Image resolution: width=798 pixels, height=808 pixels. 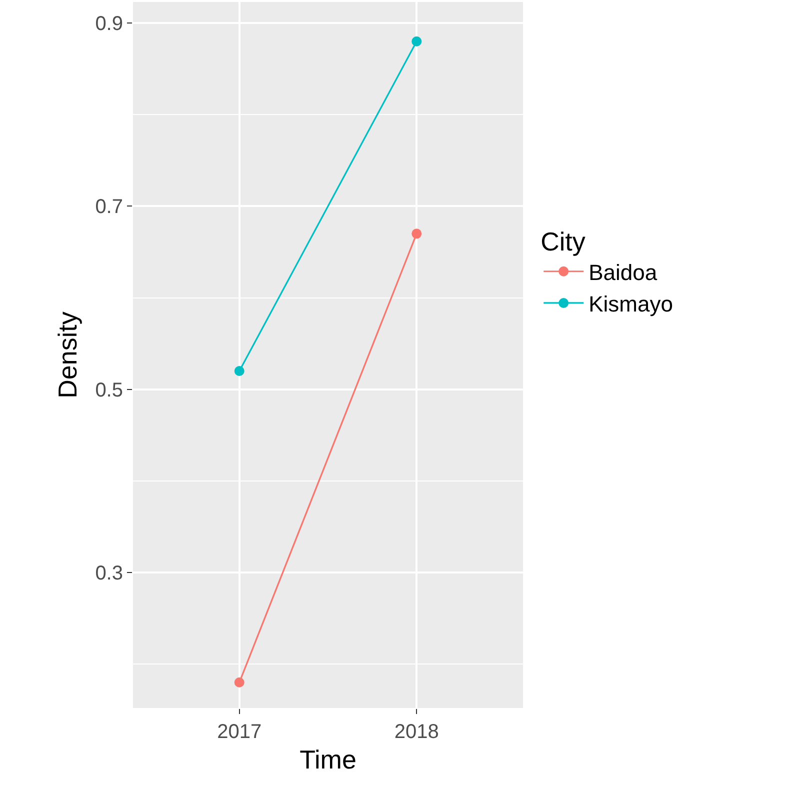 I want to click on x-tick-label: 2018, so click(x=416, y=732).